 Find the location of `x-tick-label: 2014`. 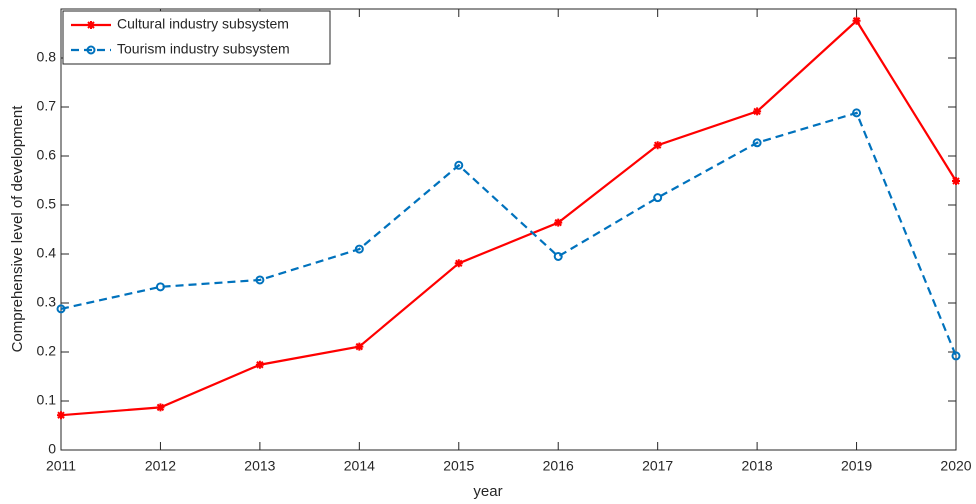

x-tick-label: 2014 is located at coordinates (359, 466).